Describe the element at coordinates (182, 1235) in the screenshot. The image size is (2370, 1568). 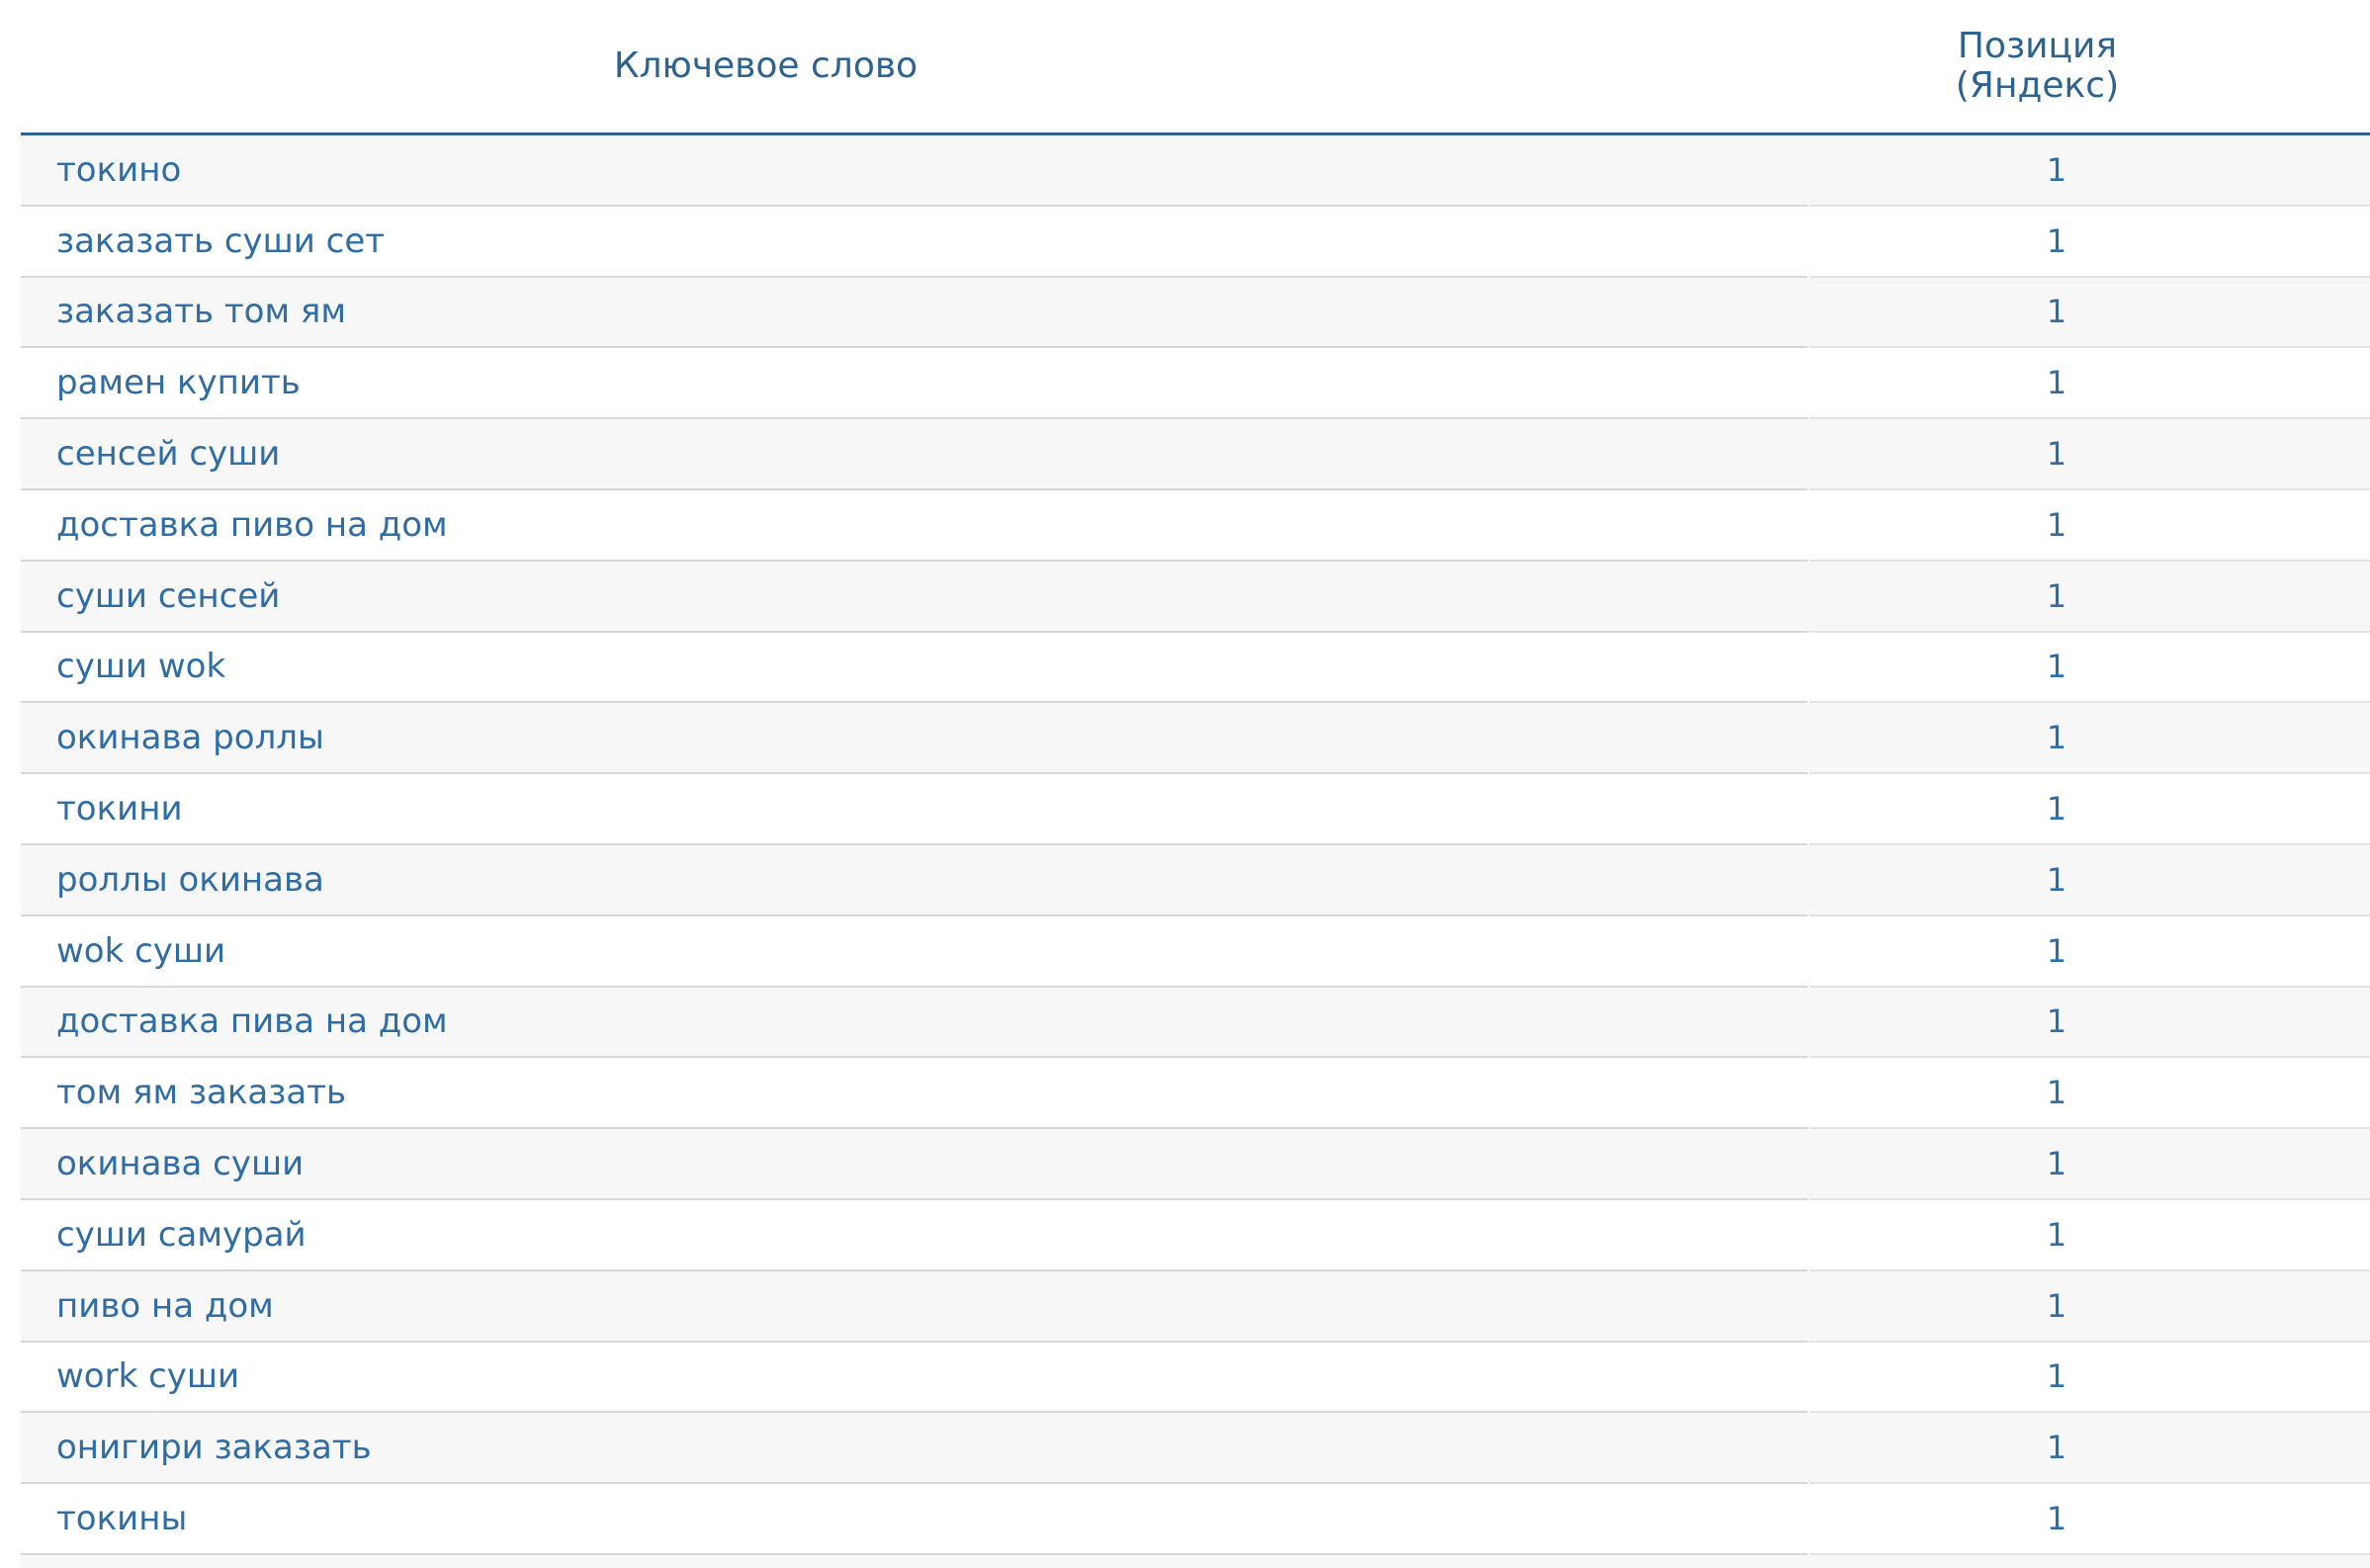
I see `keyword-link: суши самурай` at that location.